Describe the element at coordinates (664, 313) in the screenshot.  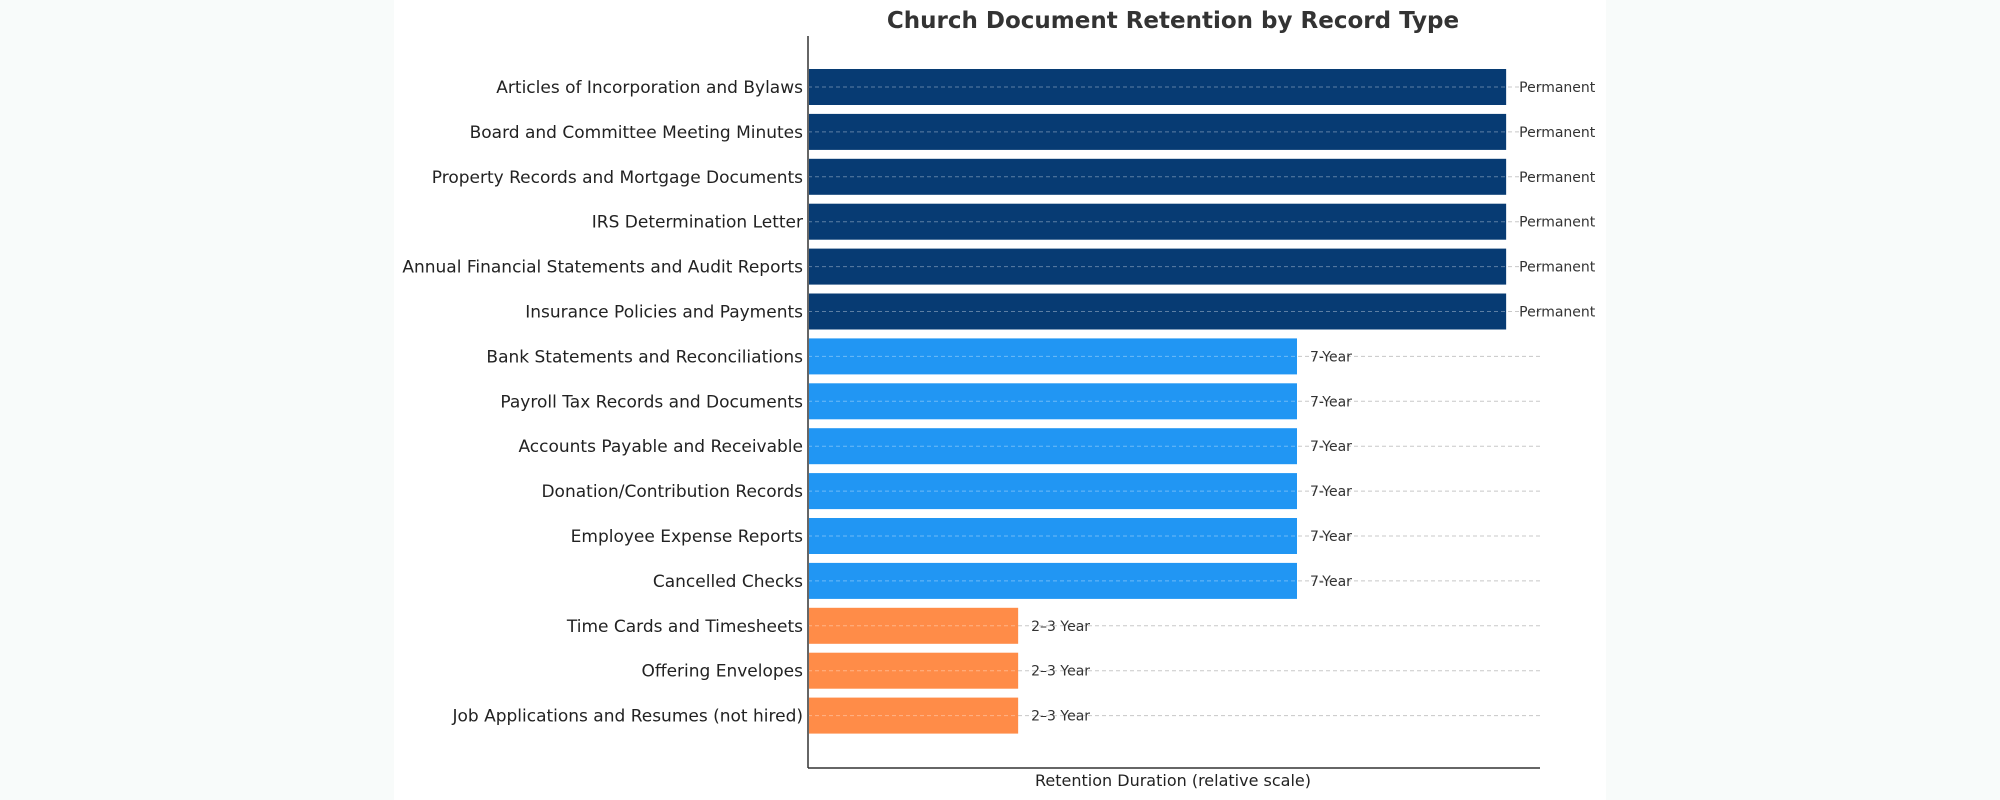
I see `category-label: Insurance Policies and Payments` at that location.